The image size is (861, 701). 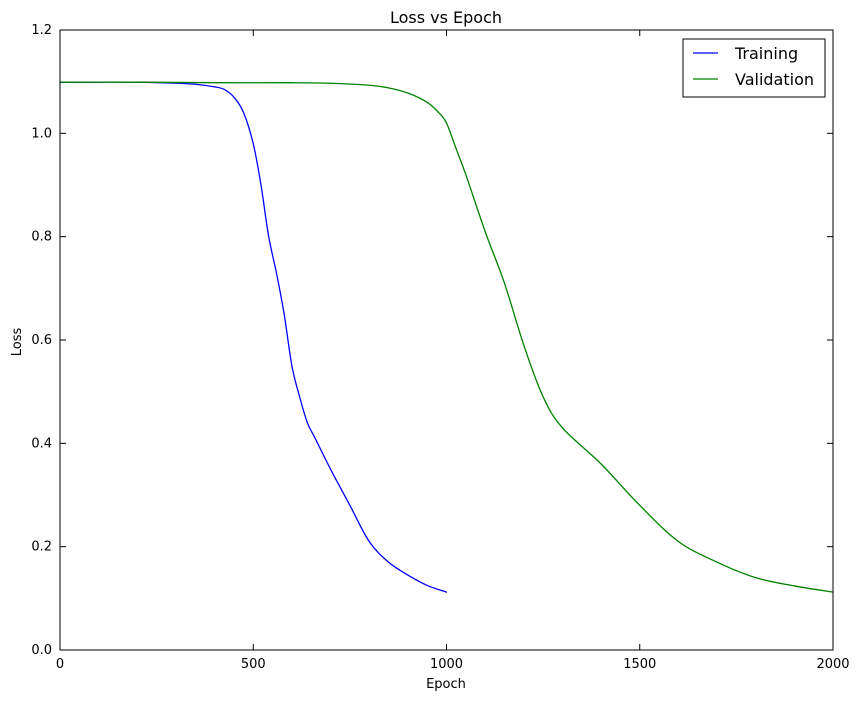 I want to click on x-tick-label: 1500, so click(x=639, y=664).